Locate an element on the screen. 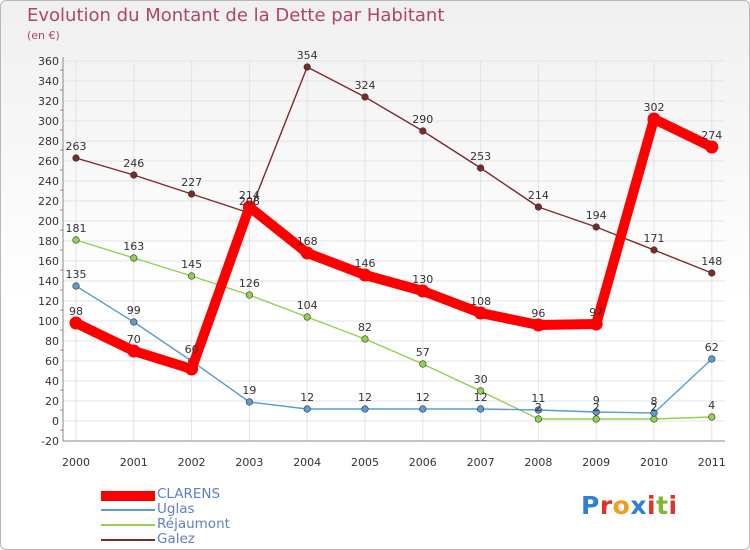  data-label-uglas: 60 is located at coordinates (192, 349).